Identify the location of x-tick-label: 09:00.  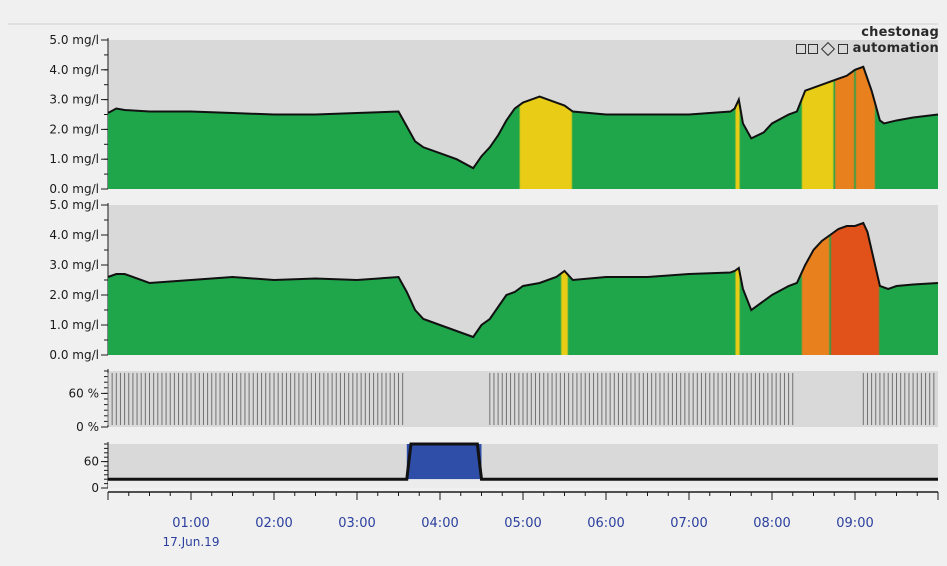
(854, 523).